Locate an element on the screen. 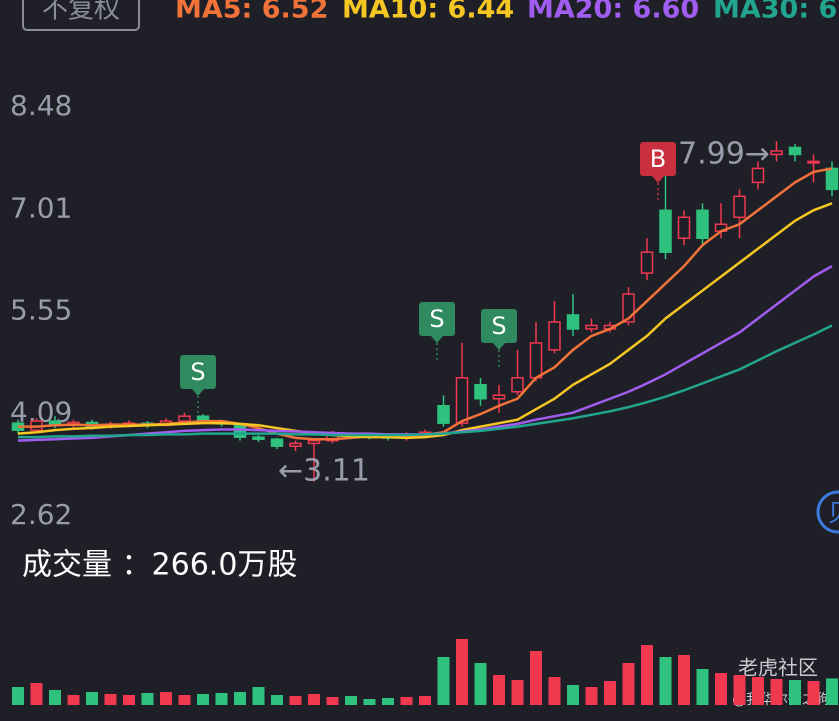 The width and height of the screenshot is (839, 721). signal-label: B is located at coordinates (658, 159).